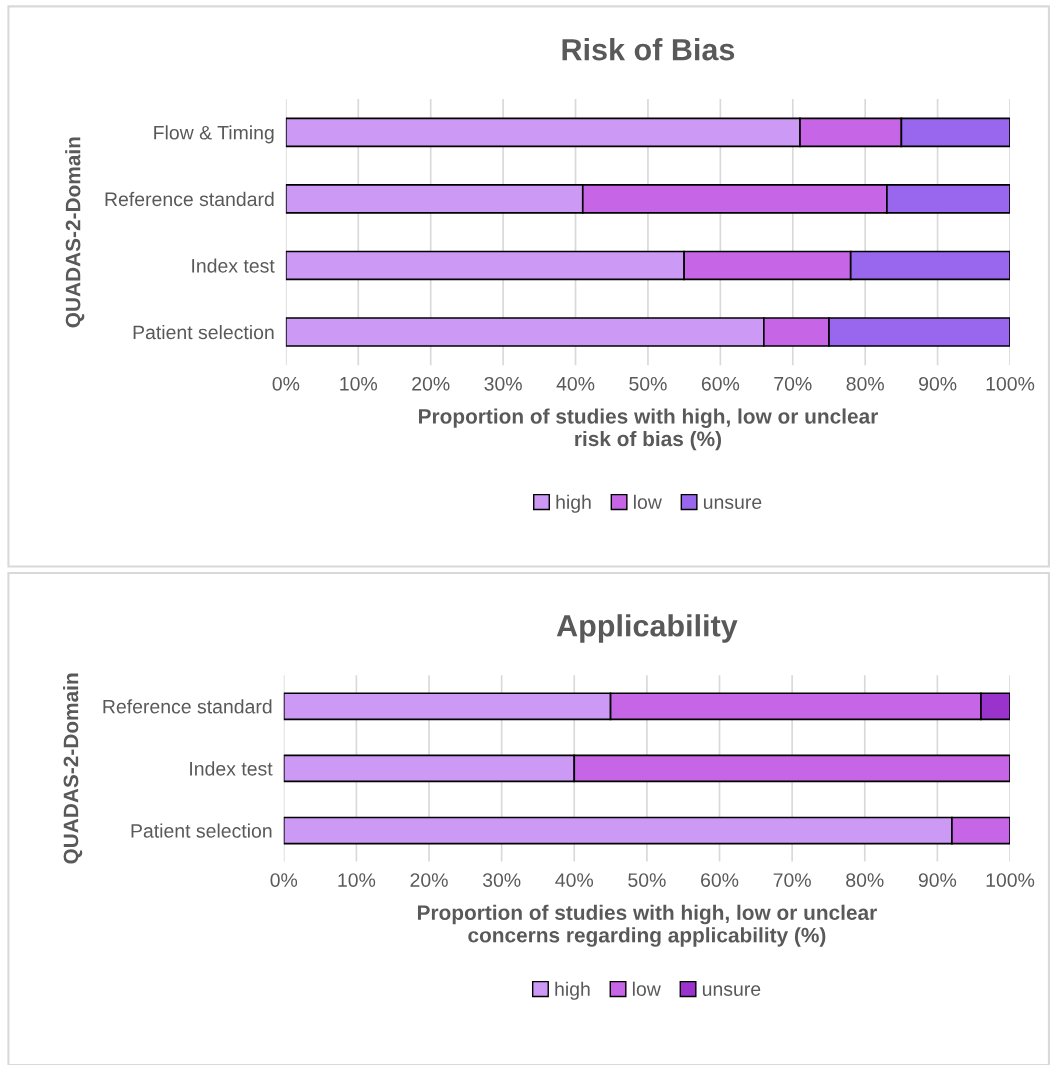 Image resolution: width=1051 pixels, height=1065 pixels. Describe the element at coordinates (648, 49) in the screenshot. I see `chart-title: Risk of Bias` at that location.